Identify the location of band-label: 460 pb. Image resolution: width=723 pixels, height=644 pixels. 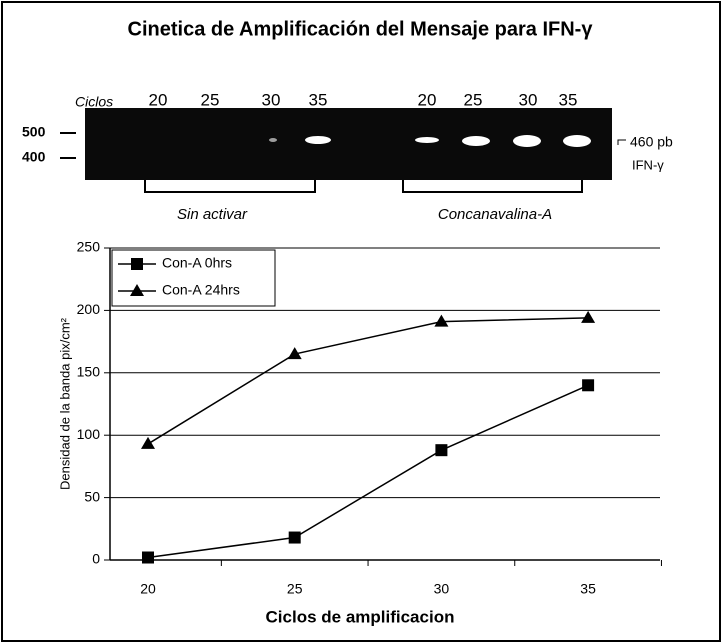
(651, 142).